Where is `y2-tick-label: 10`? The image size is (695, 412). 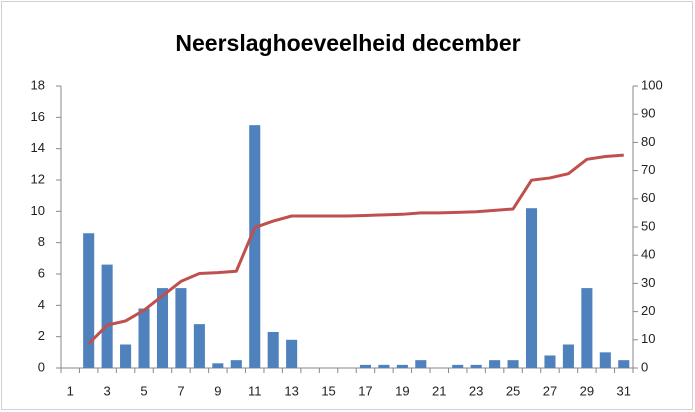 y2-tick-label: 10 is located at coordinates (648, 338).